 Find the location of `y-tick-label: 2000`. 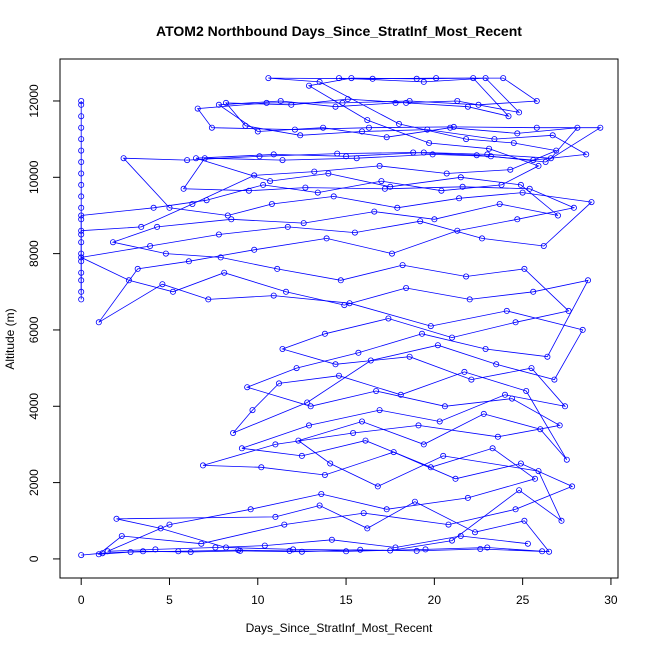

y-tick-label: 2000 is located at coordinates (34, 482).